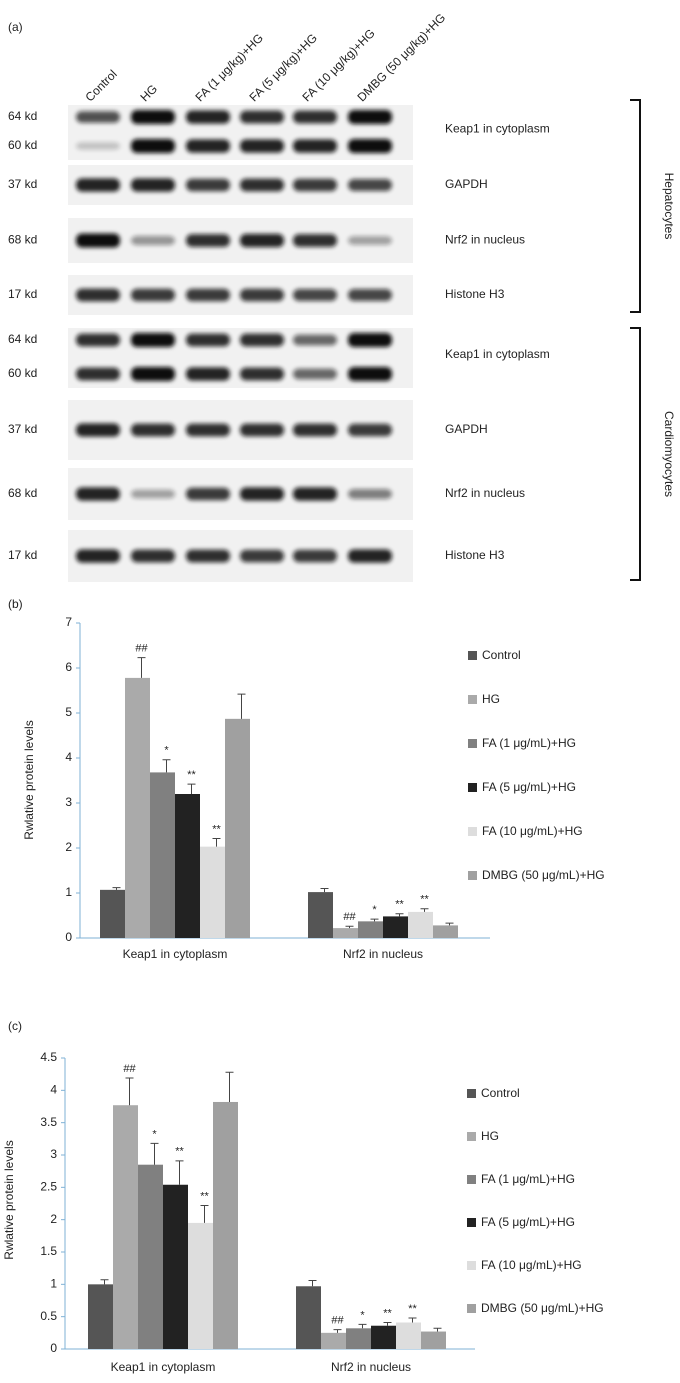  What do you see at coordinates (175, 954) in the screenshot?
I see `x-tick-label: Keap1 in cytoplasm` at bounding box center [175, 954].